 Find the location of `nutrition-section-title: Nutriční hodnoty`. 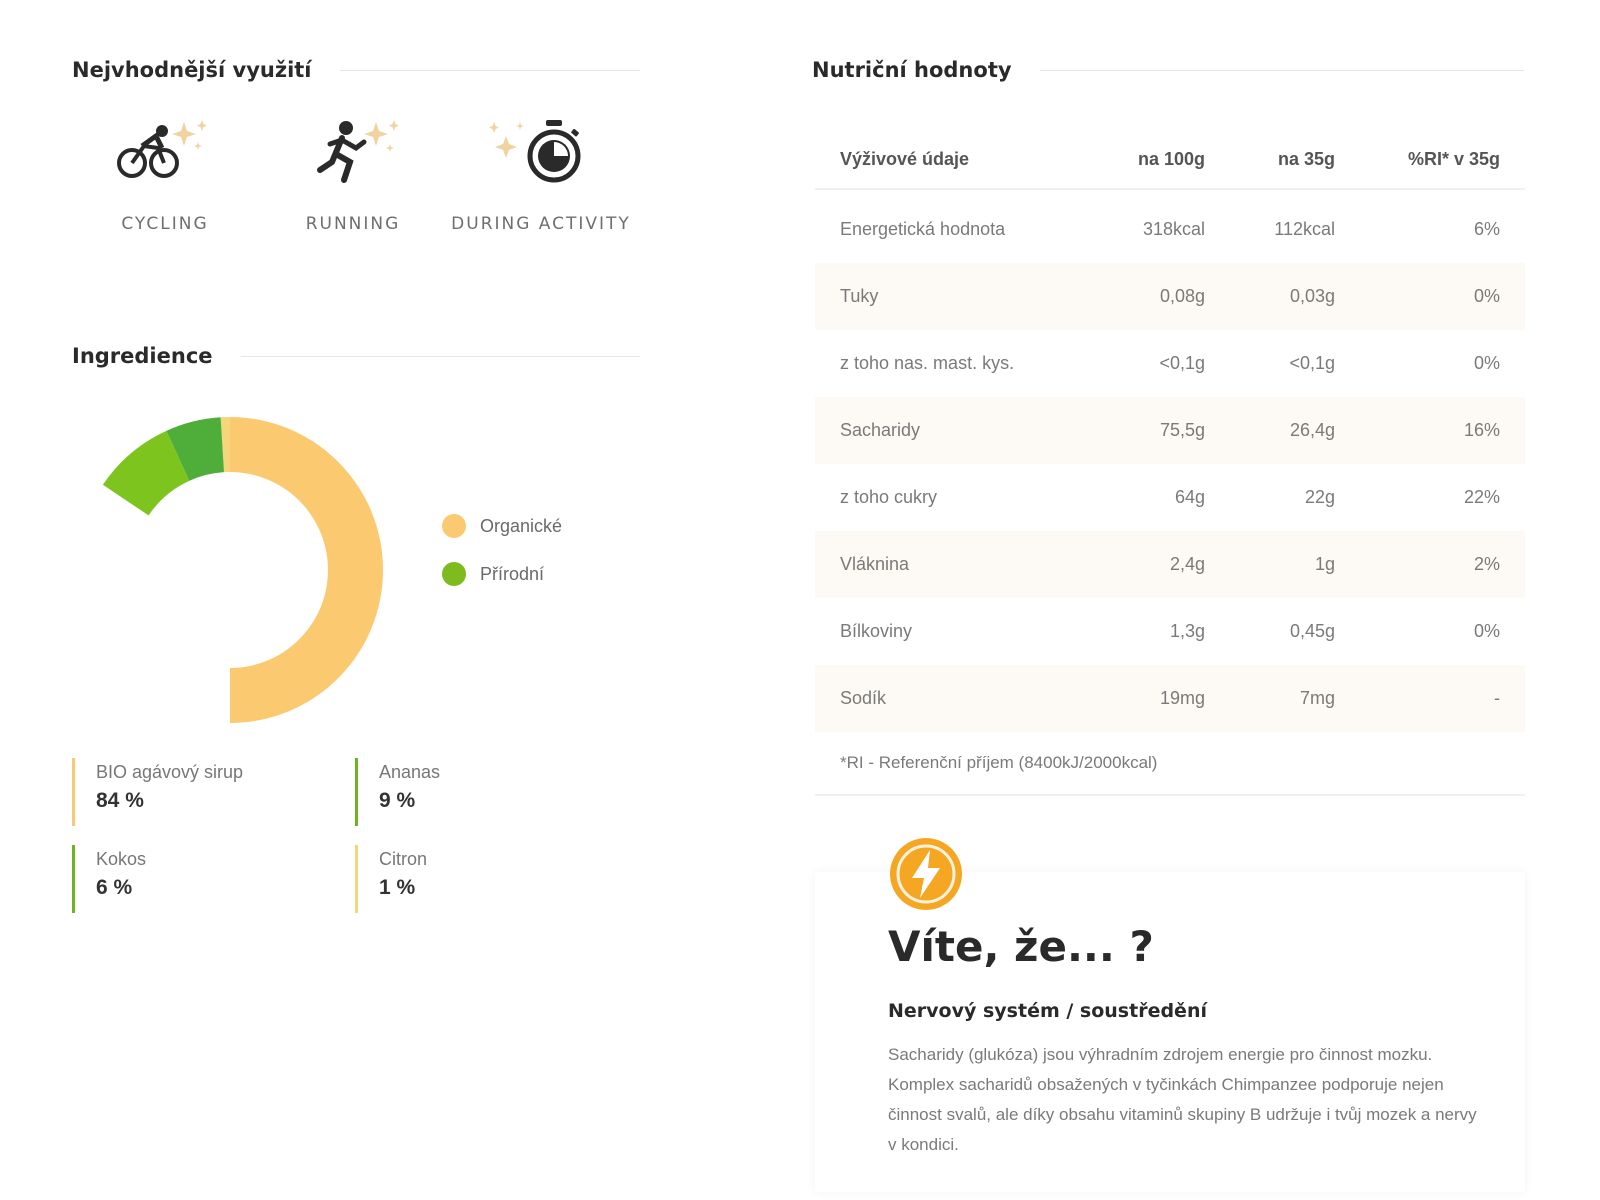

nutrition-section-title: Nutriční hodnoty is located at coordinates (1168, 70).